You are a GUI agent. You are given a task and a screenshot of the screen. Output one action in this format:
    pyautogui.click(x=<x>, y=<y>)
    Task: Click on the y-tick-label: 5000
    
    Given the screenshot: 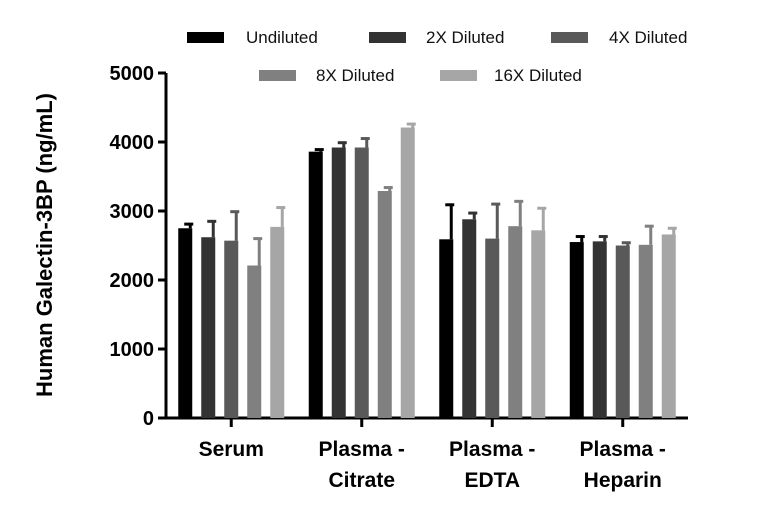 What is the action you would take?
    pyautogui.click(x=132, y=74)
    